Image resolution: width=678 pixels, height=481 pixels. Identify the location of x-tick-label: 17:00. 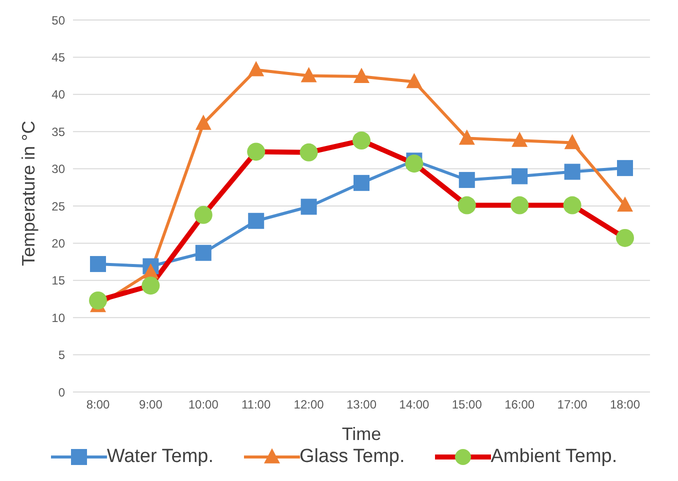
(572, 405).